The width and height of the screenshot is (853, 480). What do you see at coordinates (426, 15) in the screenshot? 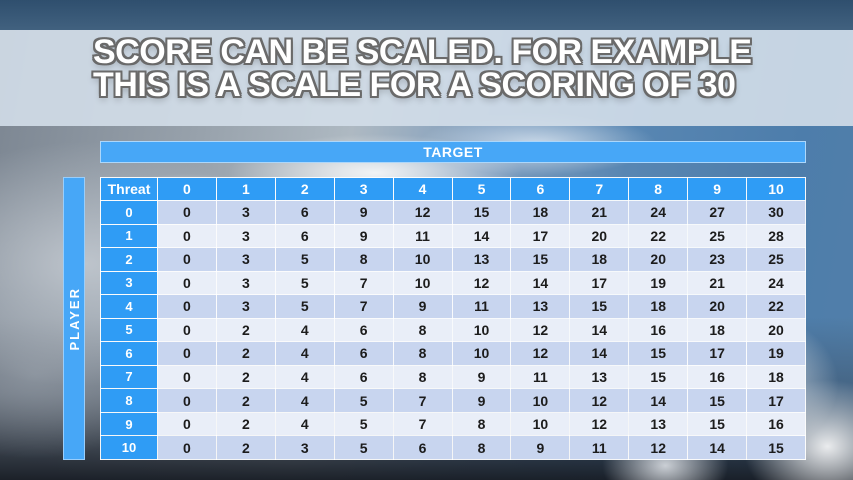
I see `sky-top-strip` at bounding box center [426, 15].